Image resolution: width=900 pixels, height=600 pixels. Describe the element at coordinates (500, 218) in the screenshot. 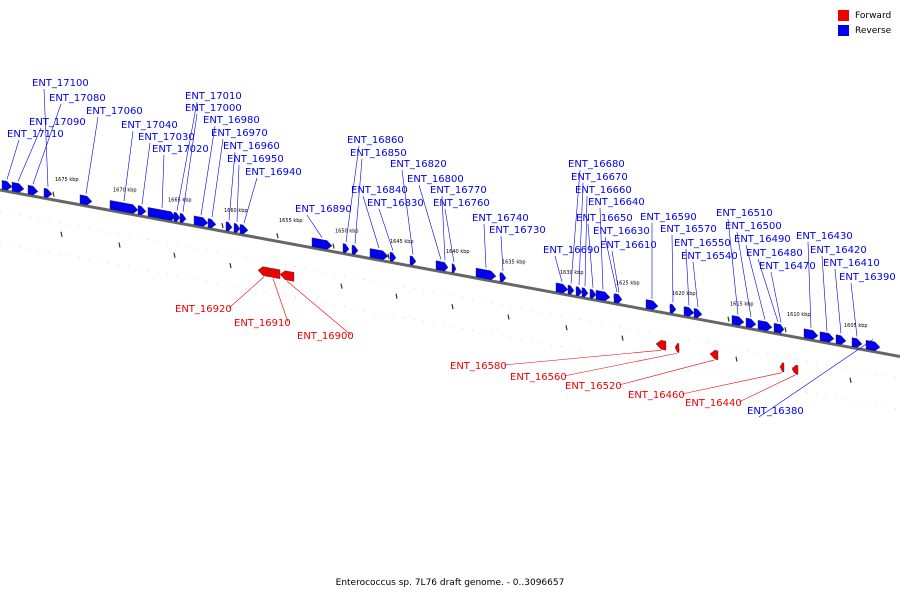

I see `reverse-gene-label: ENT_16740` at that location.